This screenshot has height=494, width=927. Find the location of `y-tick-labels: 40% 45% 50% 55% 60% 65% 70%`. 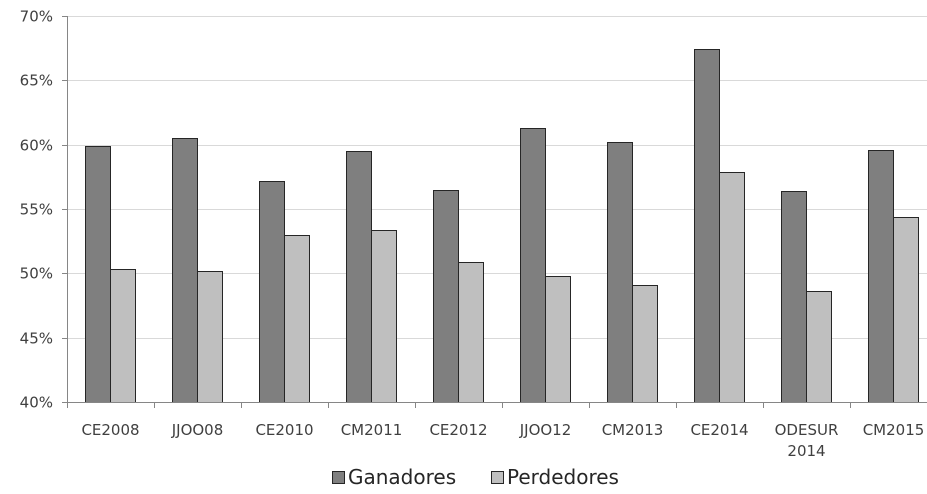

y-tick-labels: 40% 45% 50% 55% 60% 65% 70% is located at coordinates (36, 210).